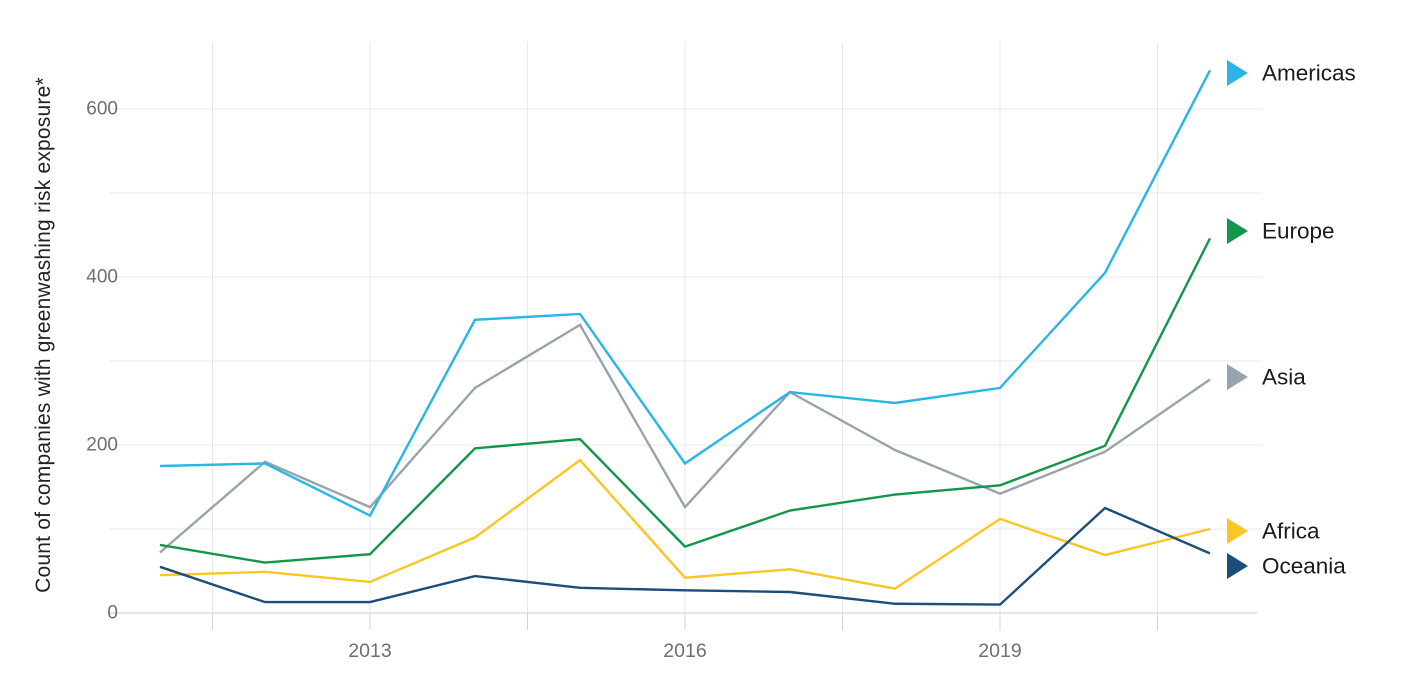 The width and height of the screenshot is (1407, 678). What do you see at coordinates (1237, 73) in the screenshot?
I see `legend-triangle-icon-americas` at bounding box center [1237, 73].